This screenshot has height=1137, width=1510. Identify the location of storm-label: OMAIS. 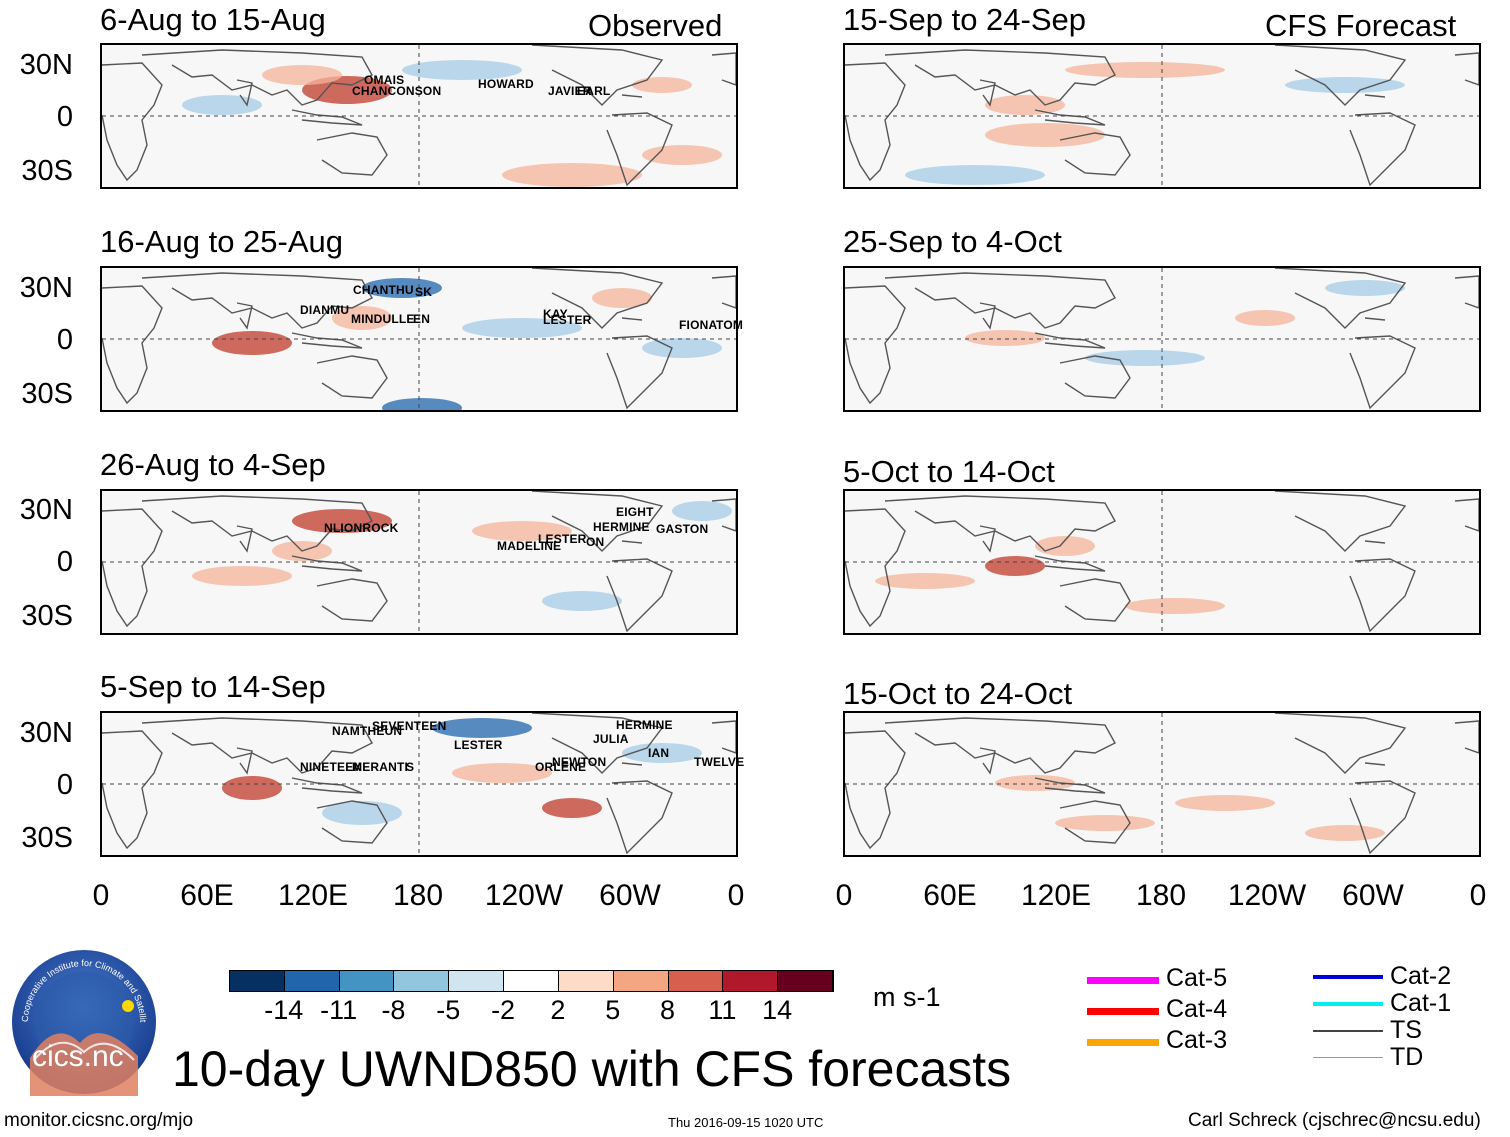
(384, 80).